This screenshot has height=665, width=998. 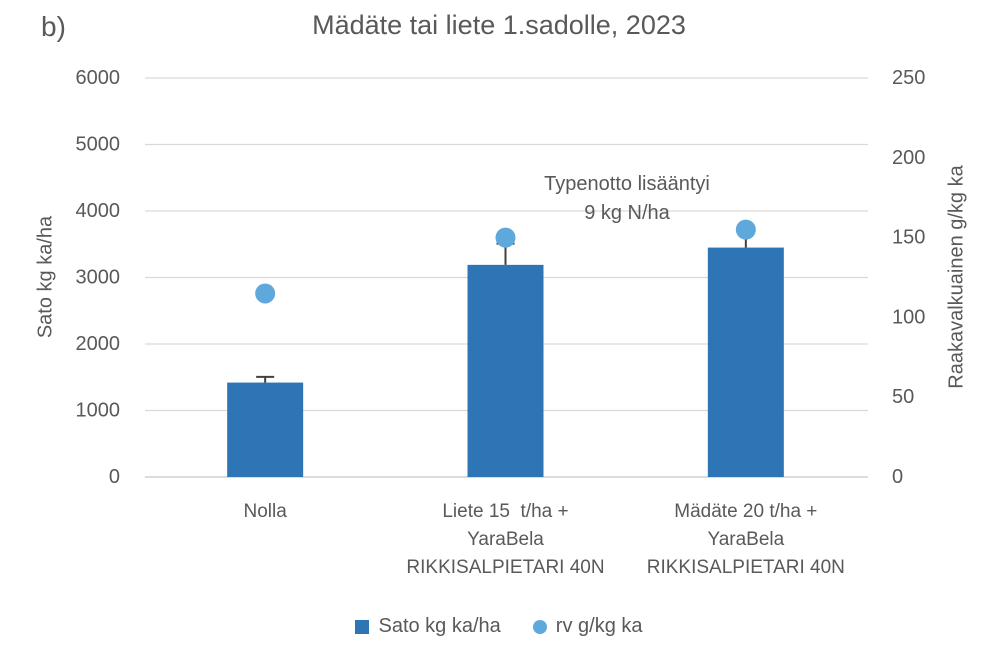 What do you see at coordinates (499, 25) in the screenshot?
I see `chart-title: Mädäte tai liete 1.sadolle, 2023` at bounding box center [499, 25].